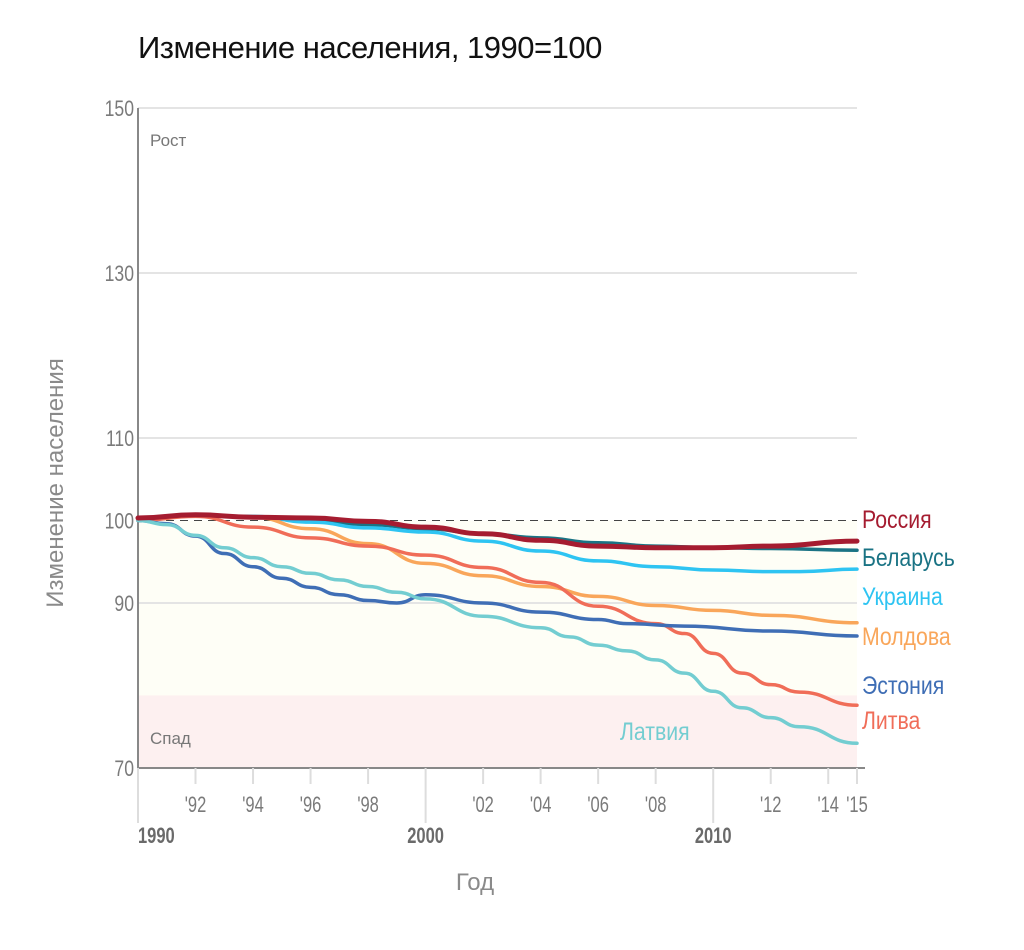 The height and width of the screenshot is (950, 1024). I want to click on x-tick-label-2000: 2000, so click(425, 836).